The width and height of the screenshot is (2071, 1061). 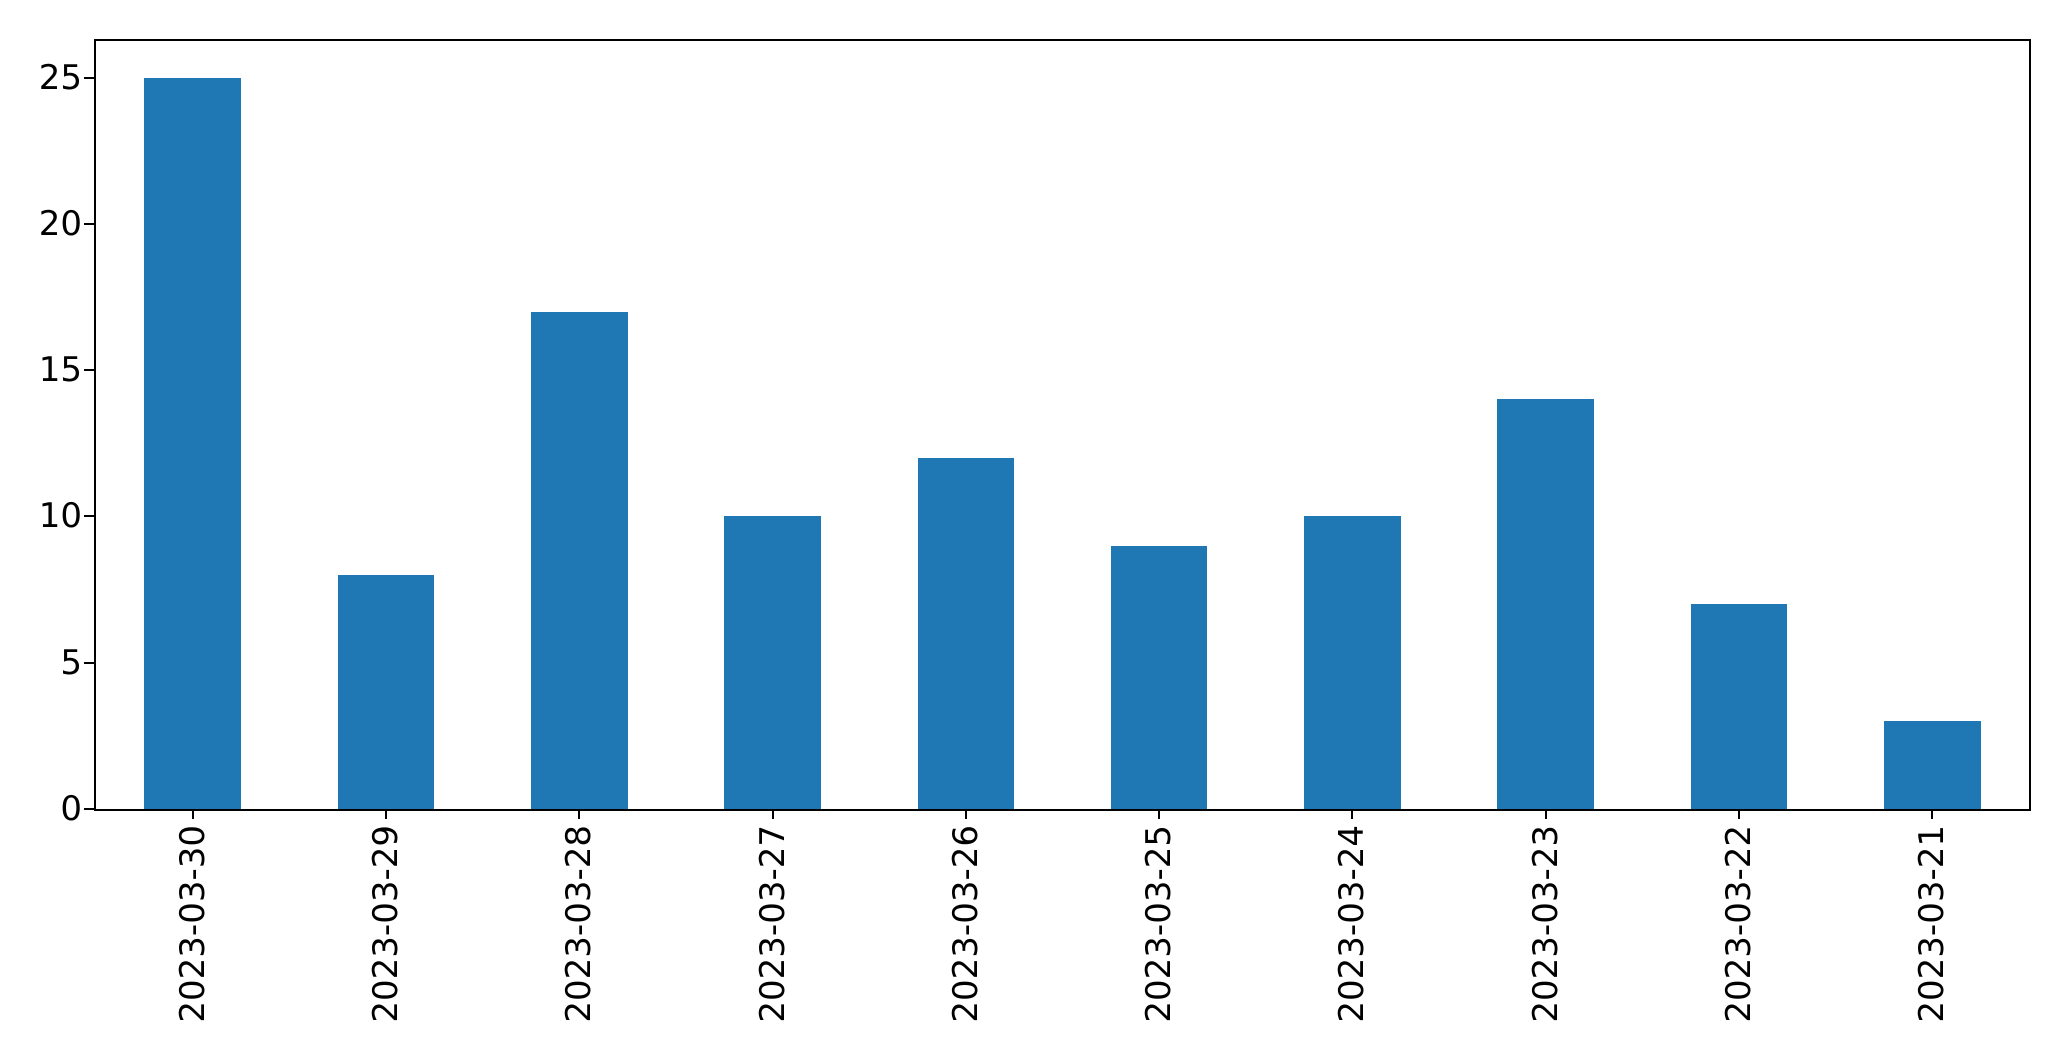 What do you see at coordinates (1159, 924) in the screenshot?
I see `x-tick-label: 2023-03-25` at bounding box center [1159, 924].